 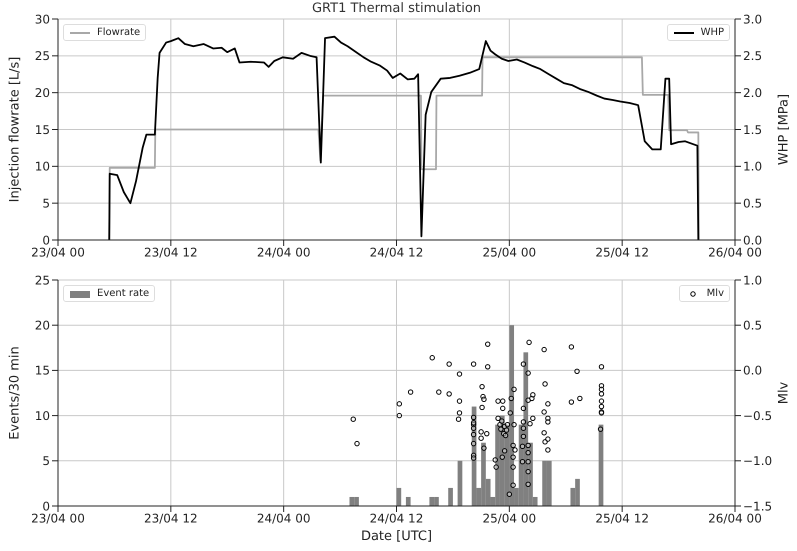 I want to click on y2-tick-label: −1.0, so click(x=757, y=461).